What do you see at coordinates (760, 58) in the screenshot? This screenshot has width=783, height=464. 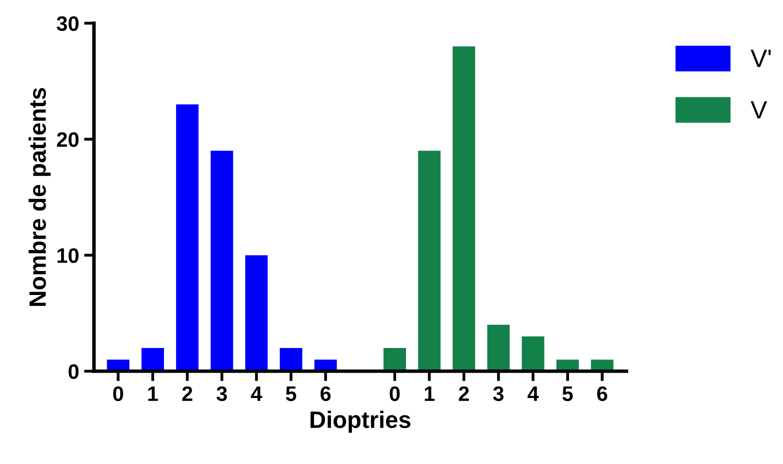 I see `legend-label: V'` at bounding box center [760, 58].